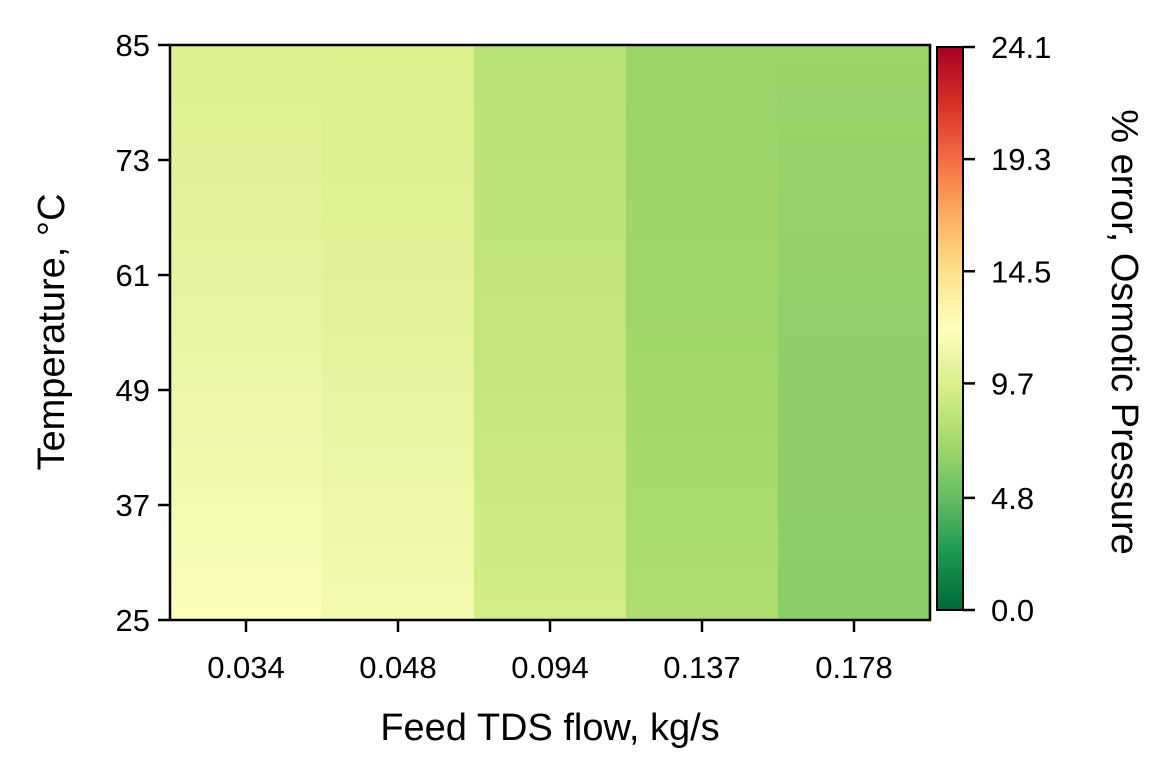 This screenshot has height=782, width=1172. Describe the element at coordinates (133, 160) in the screenshot. I see `y-tick-label: 73` at that location.